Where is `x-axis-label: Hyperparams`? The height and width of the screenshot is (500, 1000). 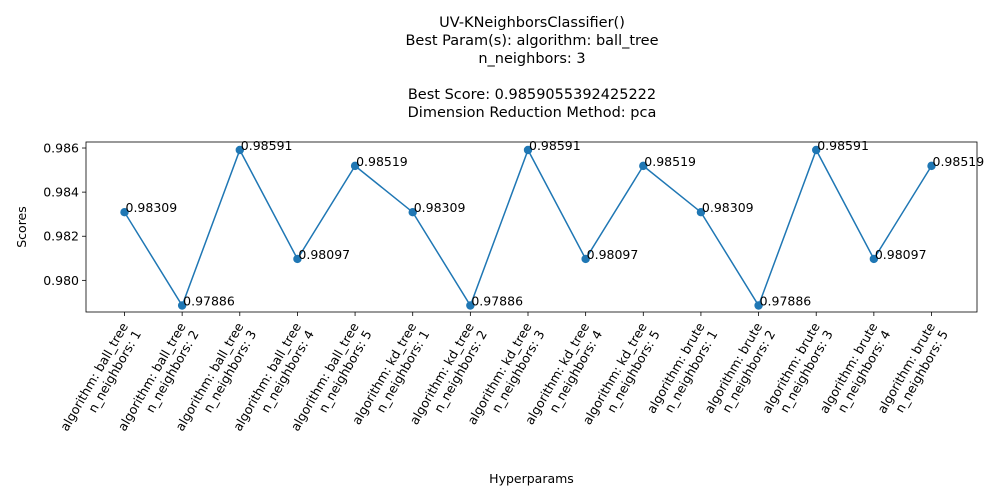 x-axis-label: Hyperparams is located at coordinates (531, 478).